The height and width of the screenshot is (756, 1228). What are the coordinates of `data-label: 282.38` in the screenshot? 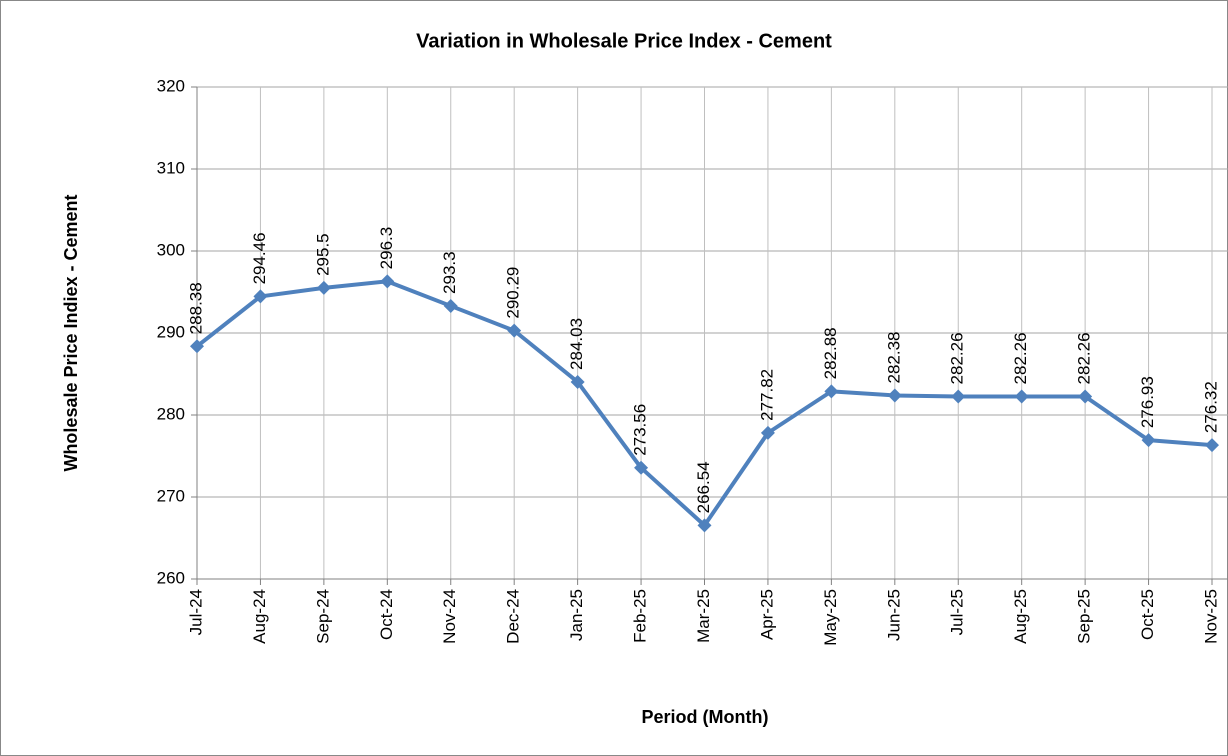 It's located at (893, 357).